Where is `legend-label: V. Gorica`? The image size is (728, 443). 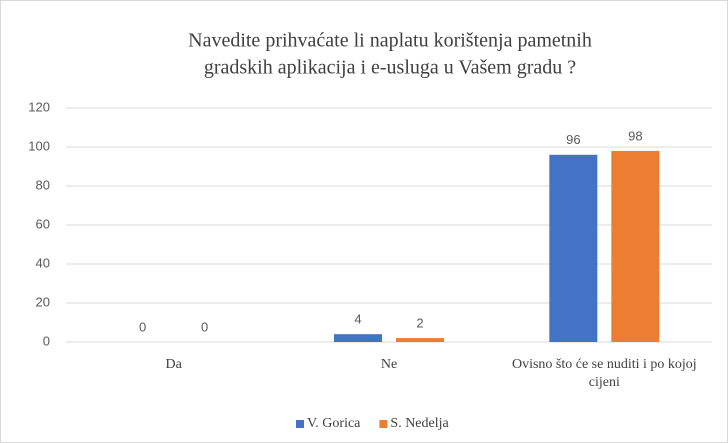 legend-label: V. Gorica is located at coordinates (334, 423).